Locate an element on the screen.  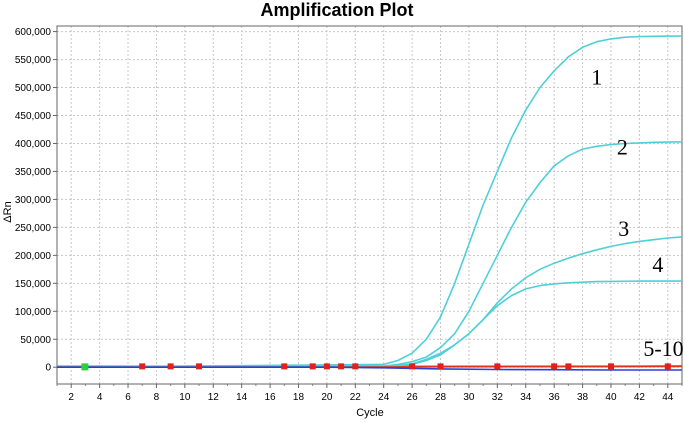
x-tick-label: 28 is located at coordinates (441, 397).